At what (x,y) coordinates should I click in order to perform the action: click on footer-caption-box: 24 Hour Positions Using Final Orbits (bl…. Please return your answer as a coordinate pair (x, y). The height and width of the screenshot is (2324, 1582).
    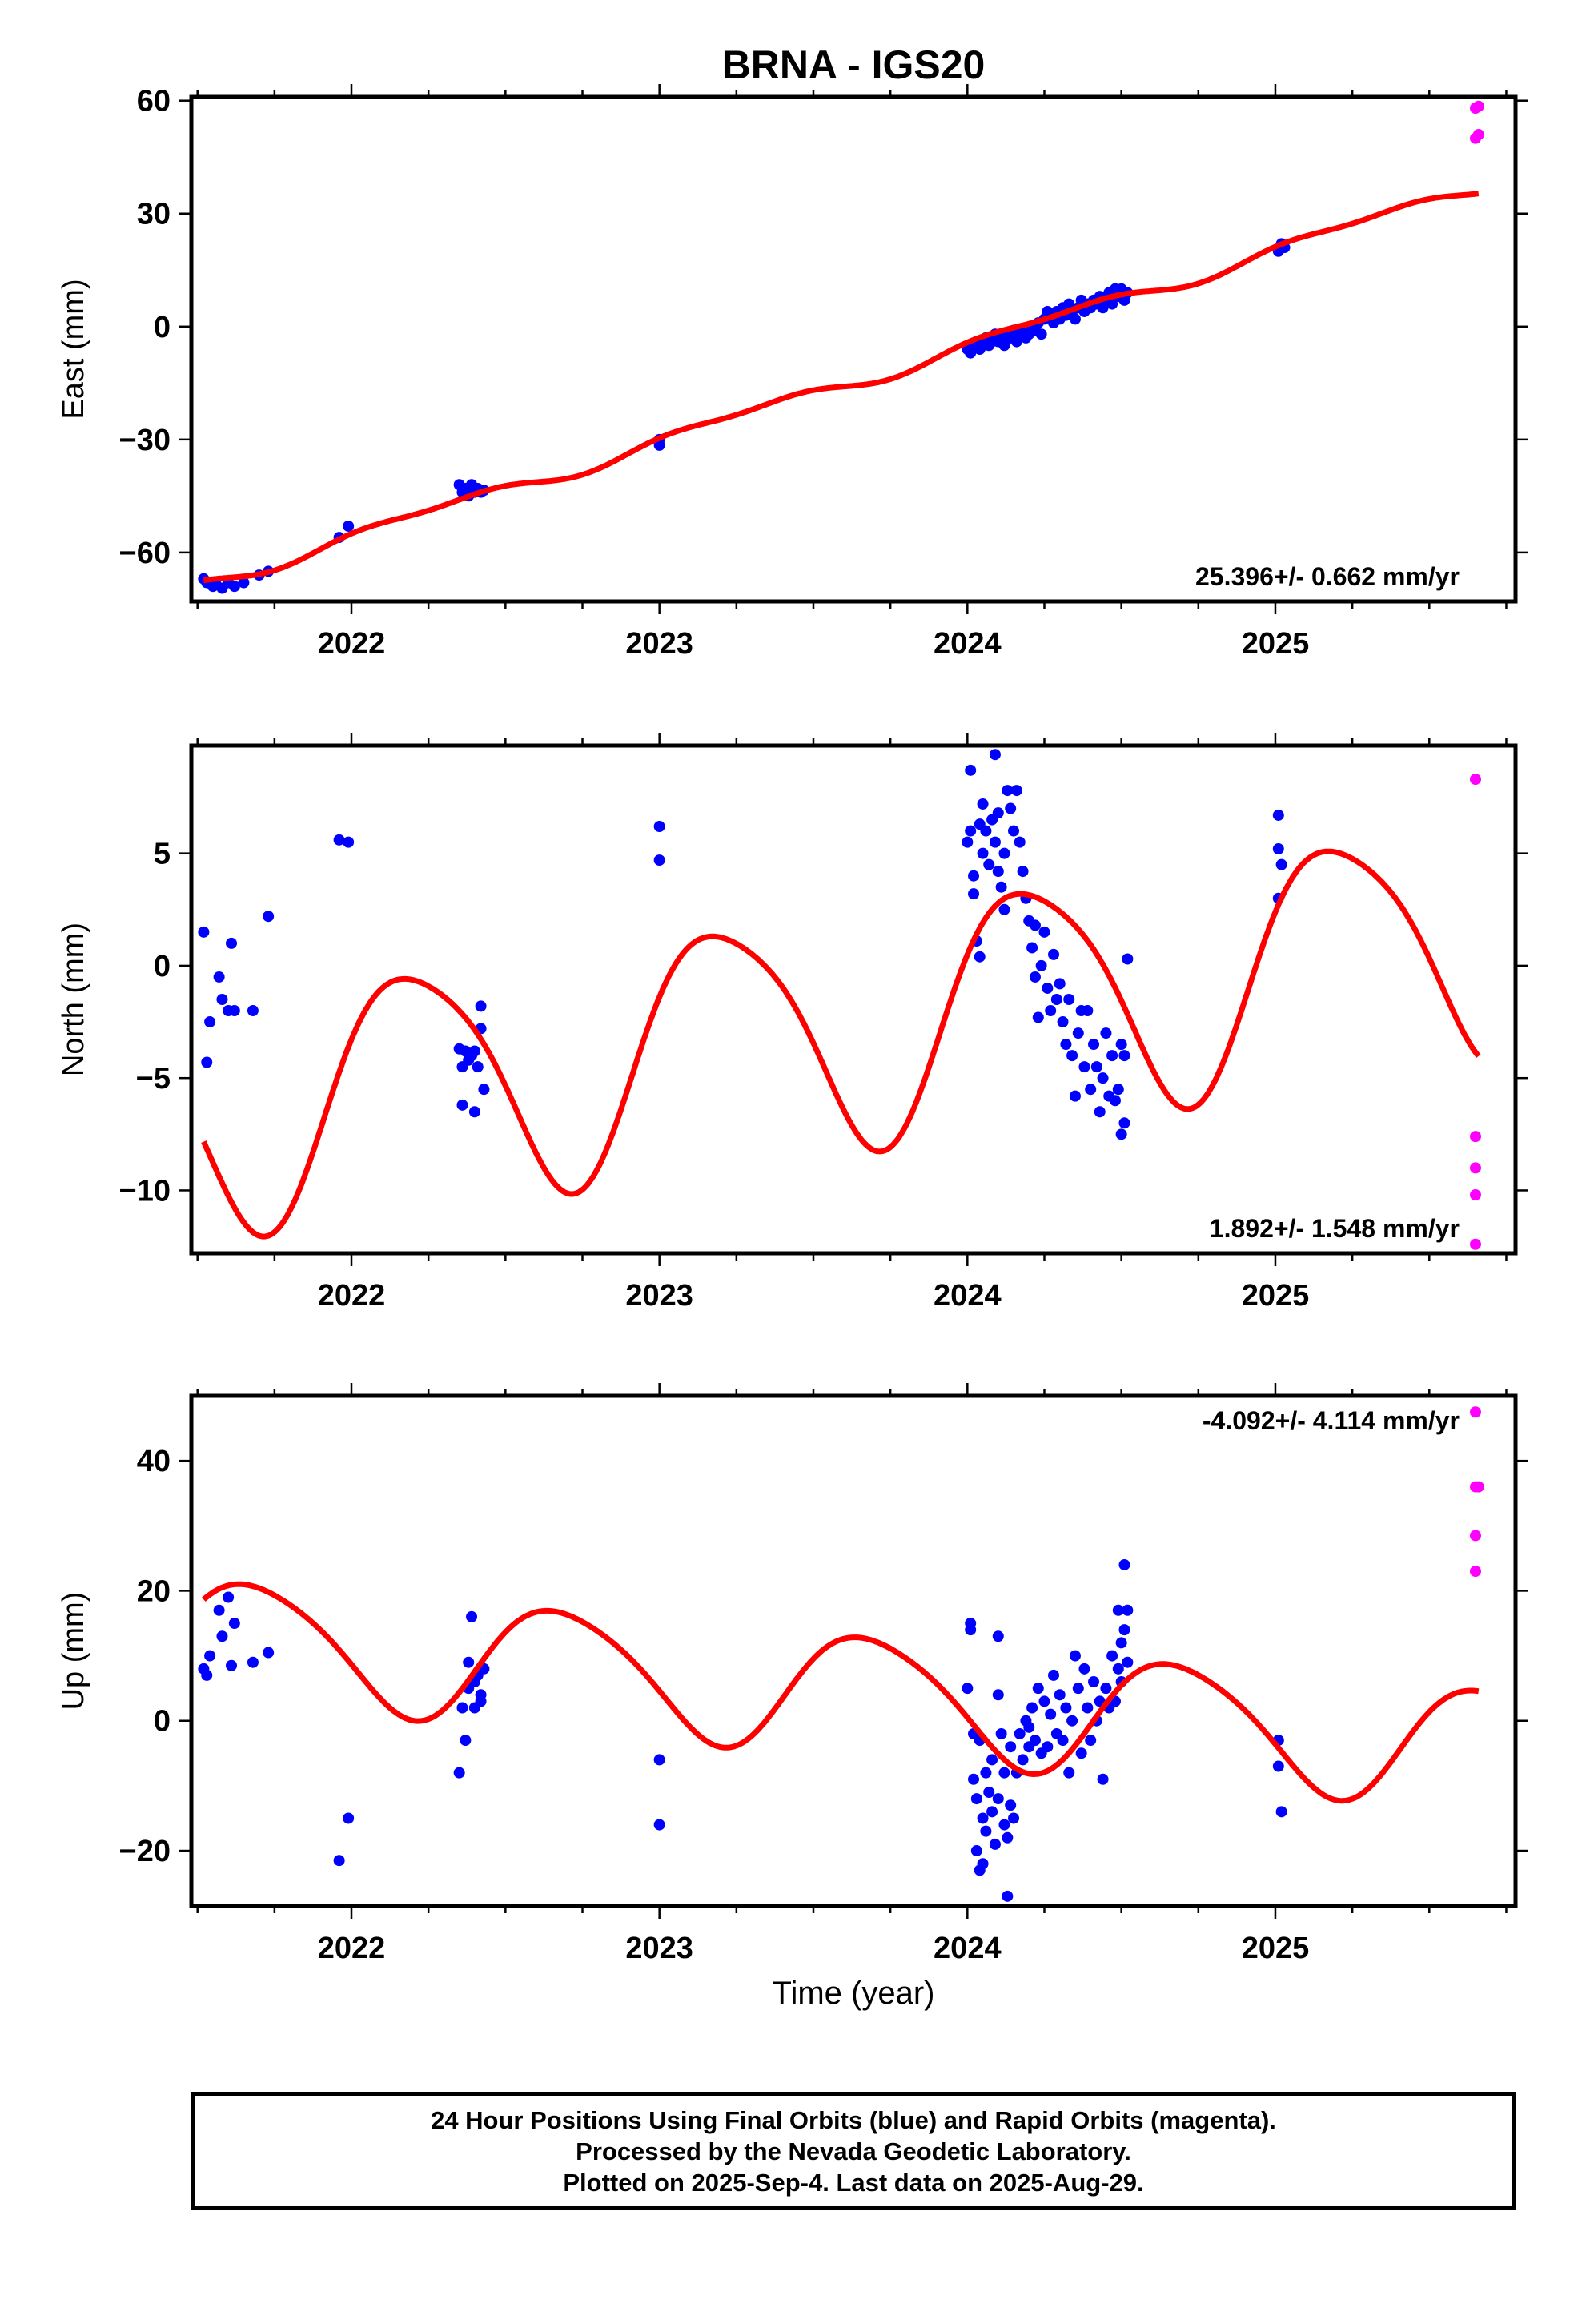
    Looking at the image, I should click on (853, 2151).